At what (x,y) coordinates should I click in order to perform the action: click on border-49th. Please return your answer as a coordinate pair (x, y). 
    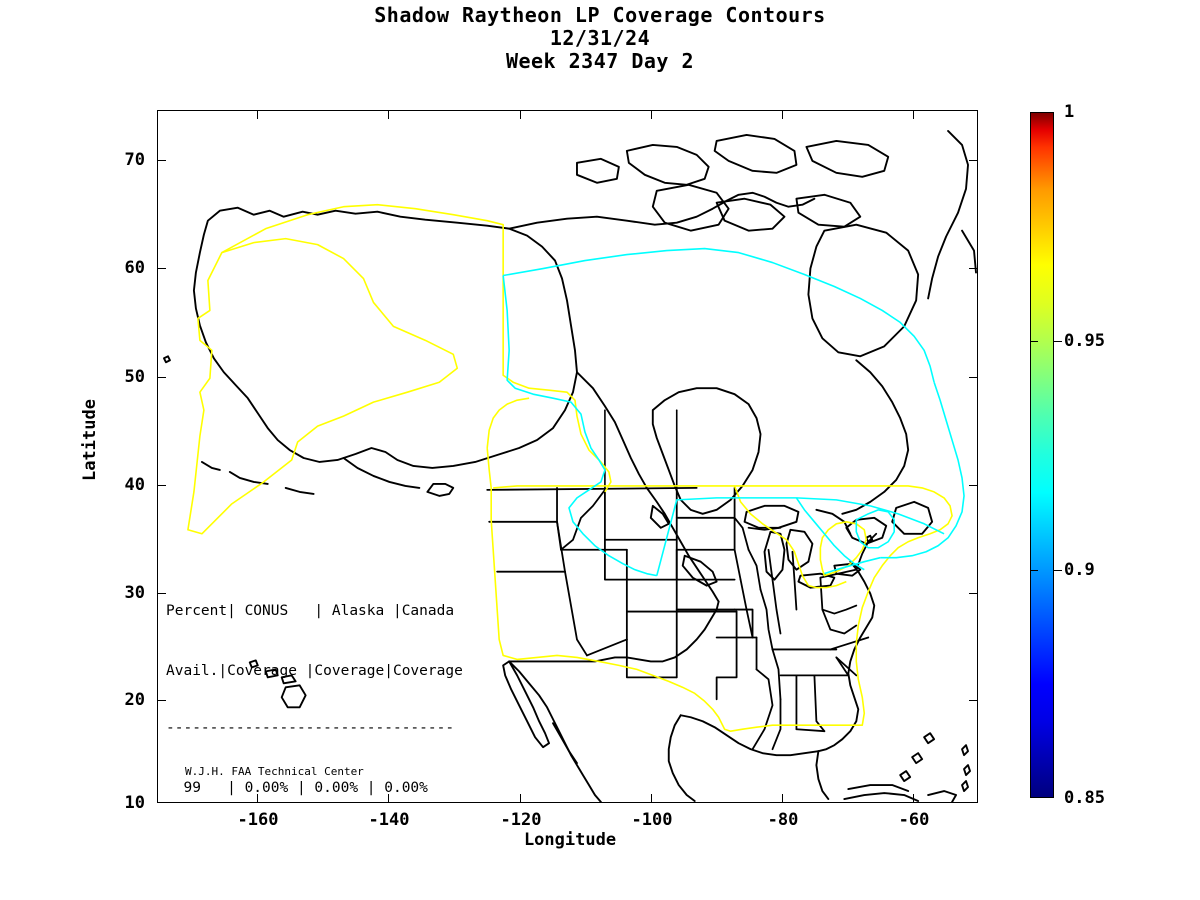
    Looking at the image, I should click on (592, 489).